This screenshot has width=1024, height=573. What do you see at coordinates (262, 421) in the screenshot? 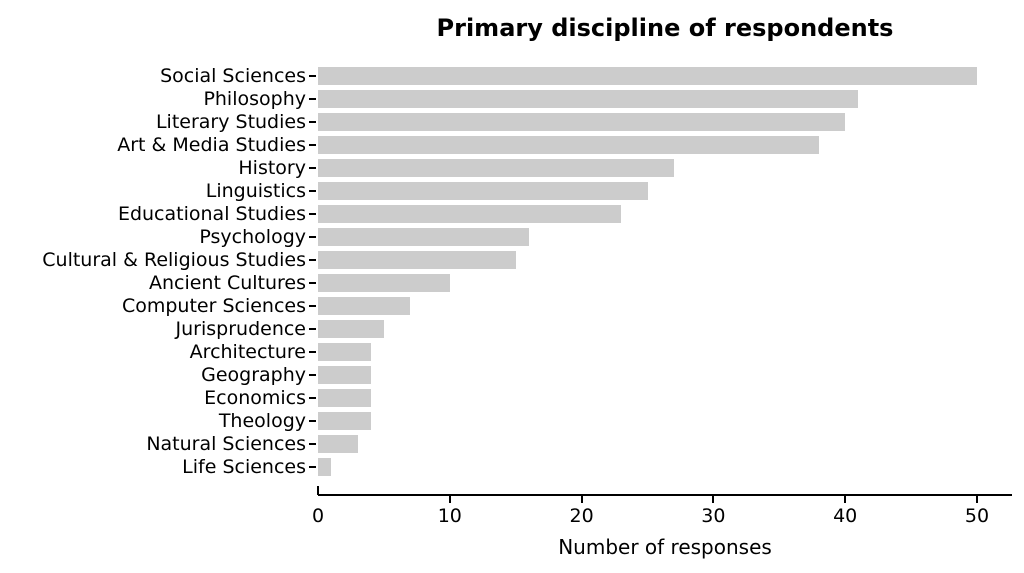
I see `y-tick-label: Theology` at bounding box center [262, 421].